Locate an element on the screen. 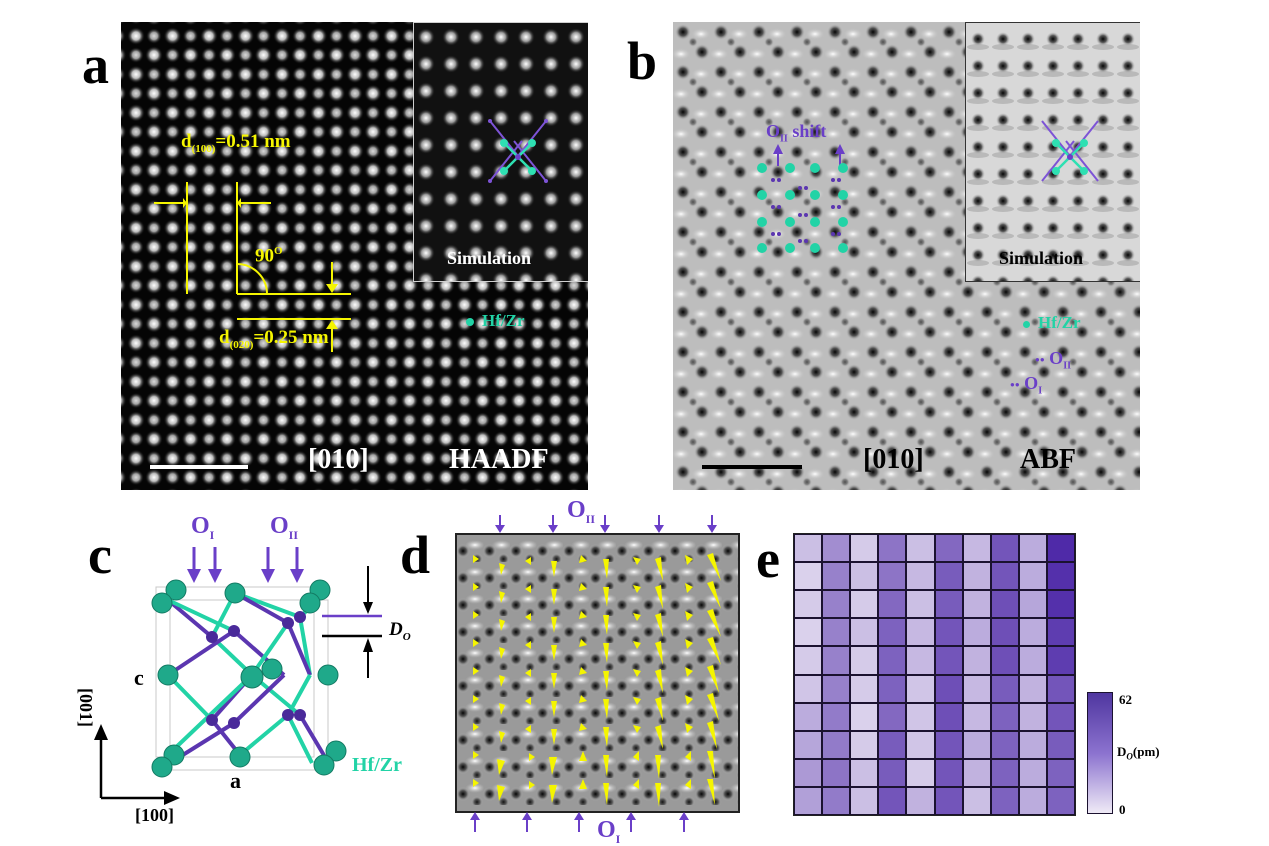 This screenshot has height=846, width=1269. oi-atom-icon: ●● is located at coordinates (1015, 384).